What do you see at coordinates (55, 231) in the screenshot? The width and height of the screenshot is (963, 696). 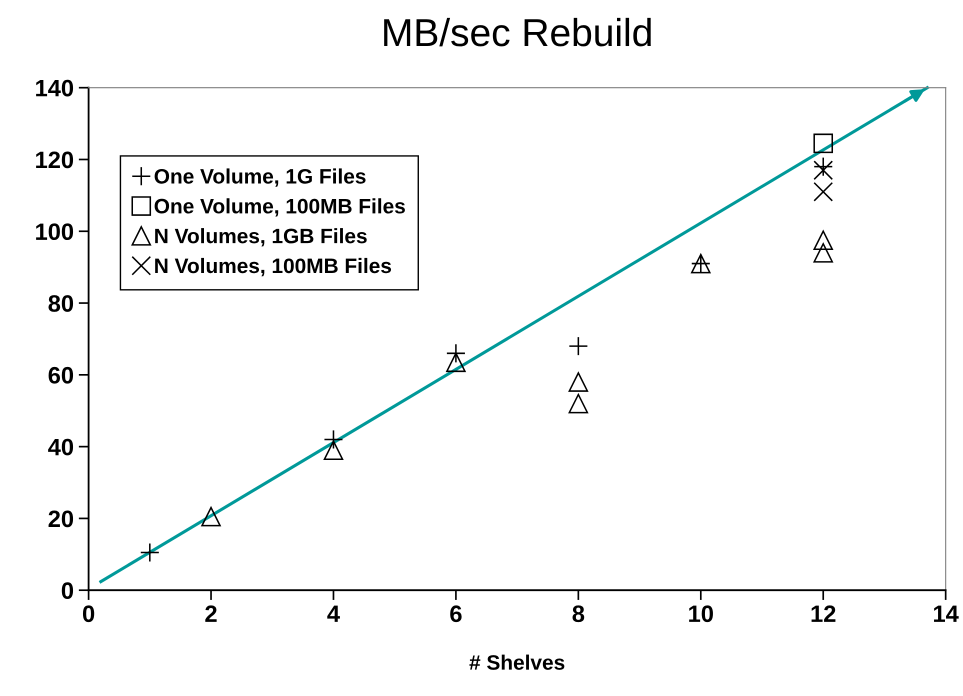 I see `y-tick-label: 100` at bounding box center [55, 231].